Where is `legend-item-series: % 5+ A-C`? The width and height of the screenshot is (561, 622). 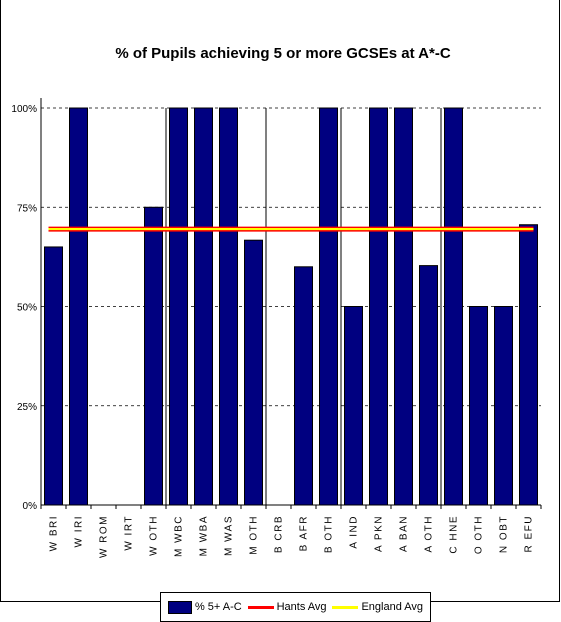 legend-item-series: % 5+ A-C is located at coordinates (204, 607).